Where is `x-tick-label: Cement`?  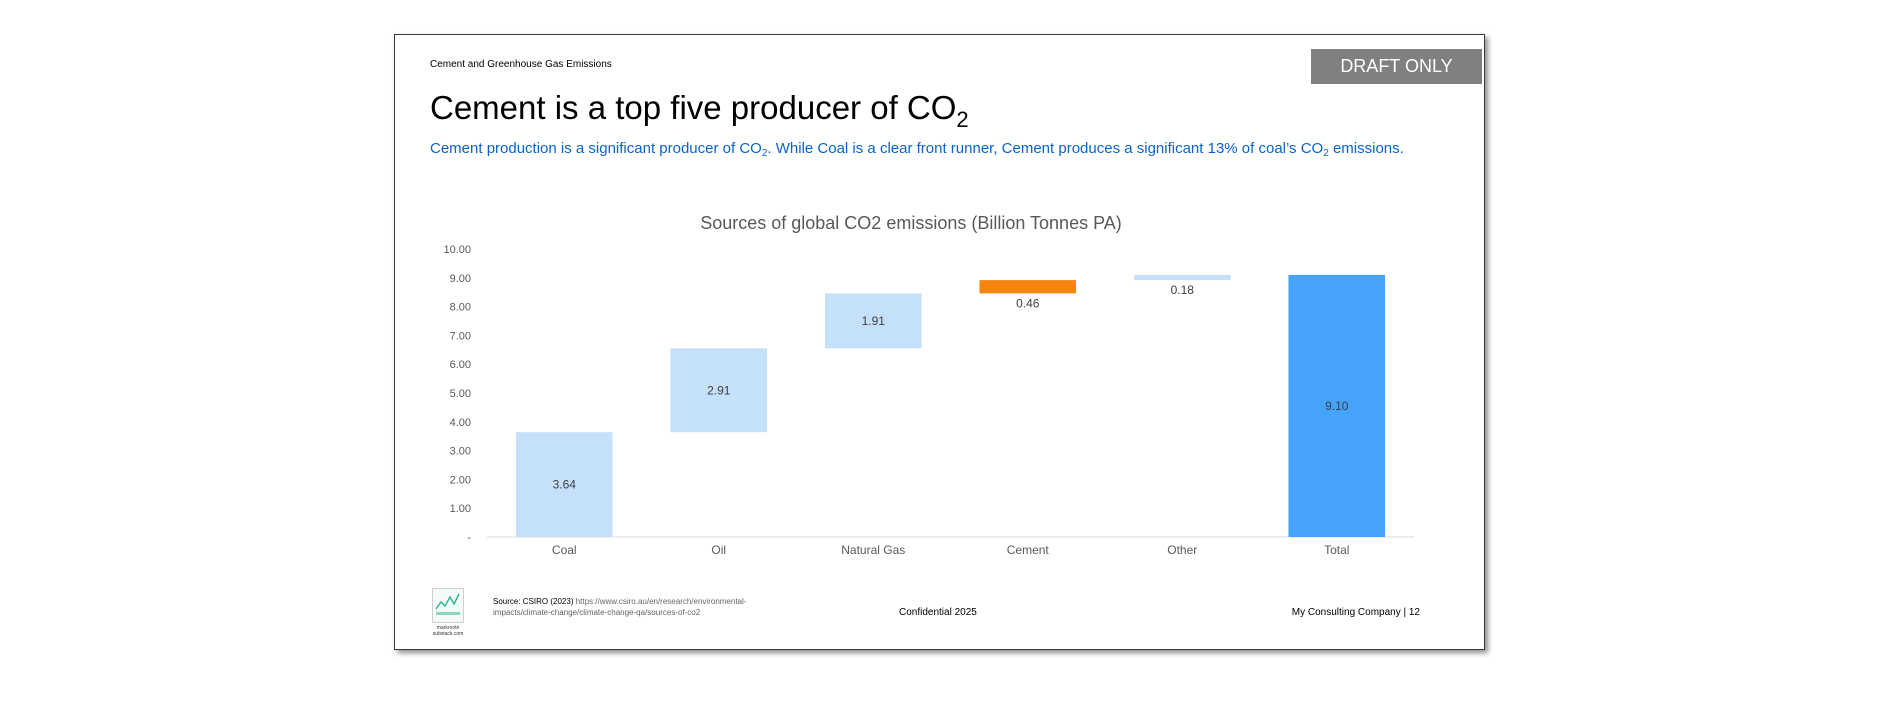
x-tick-label: Cement is located at coordinates (1028, 550).